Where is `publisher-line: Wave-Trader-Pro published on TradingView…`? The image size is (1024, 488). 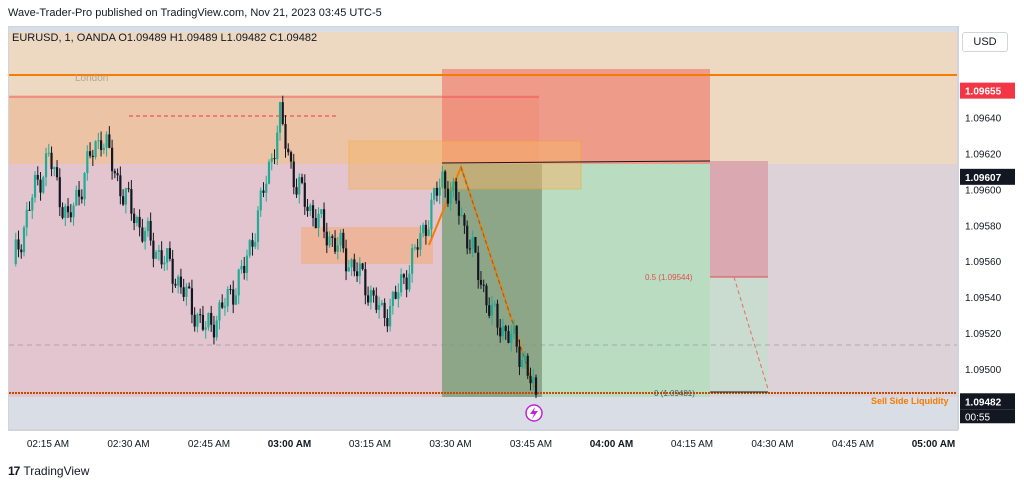 publisher-line: Wave-Trader-Pro published on TradingView… is located at coordinates (195, 13).